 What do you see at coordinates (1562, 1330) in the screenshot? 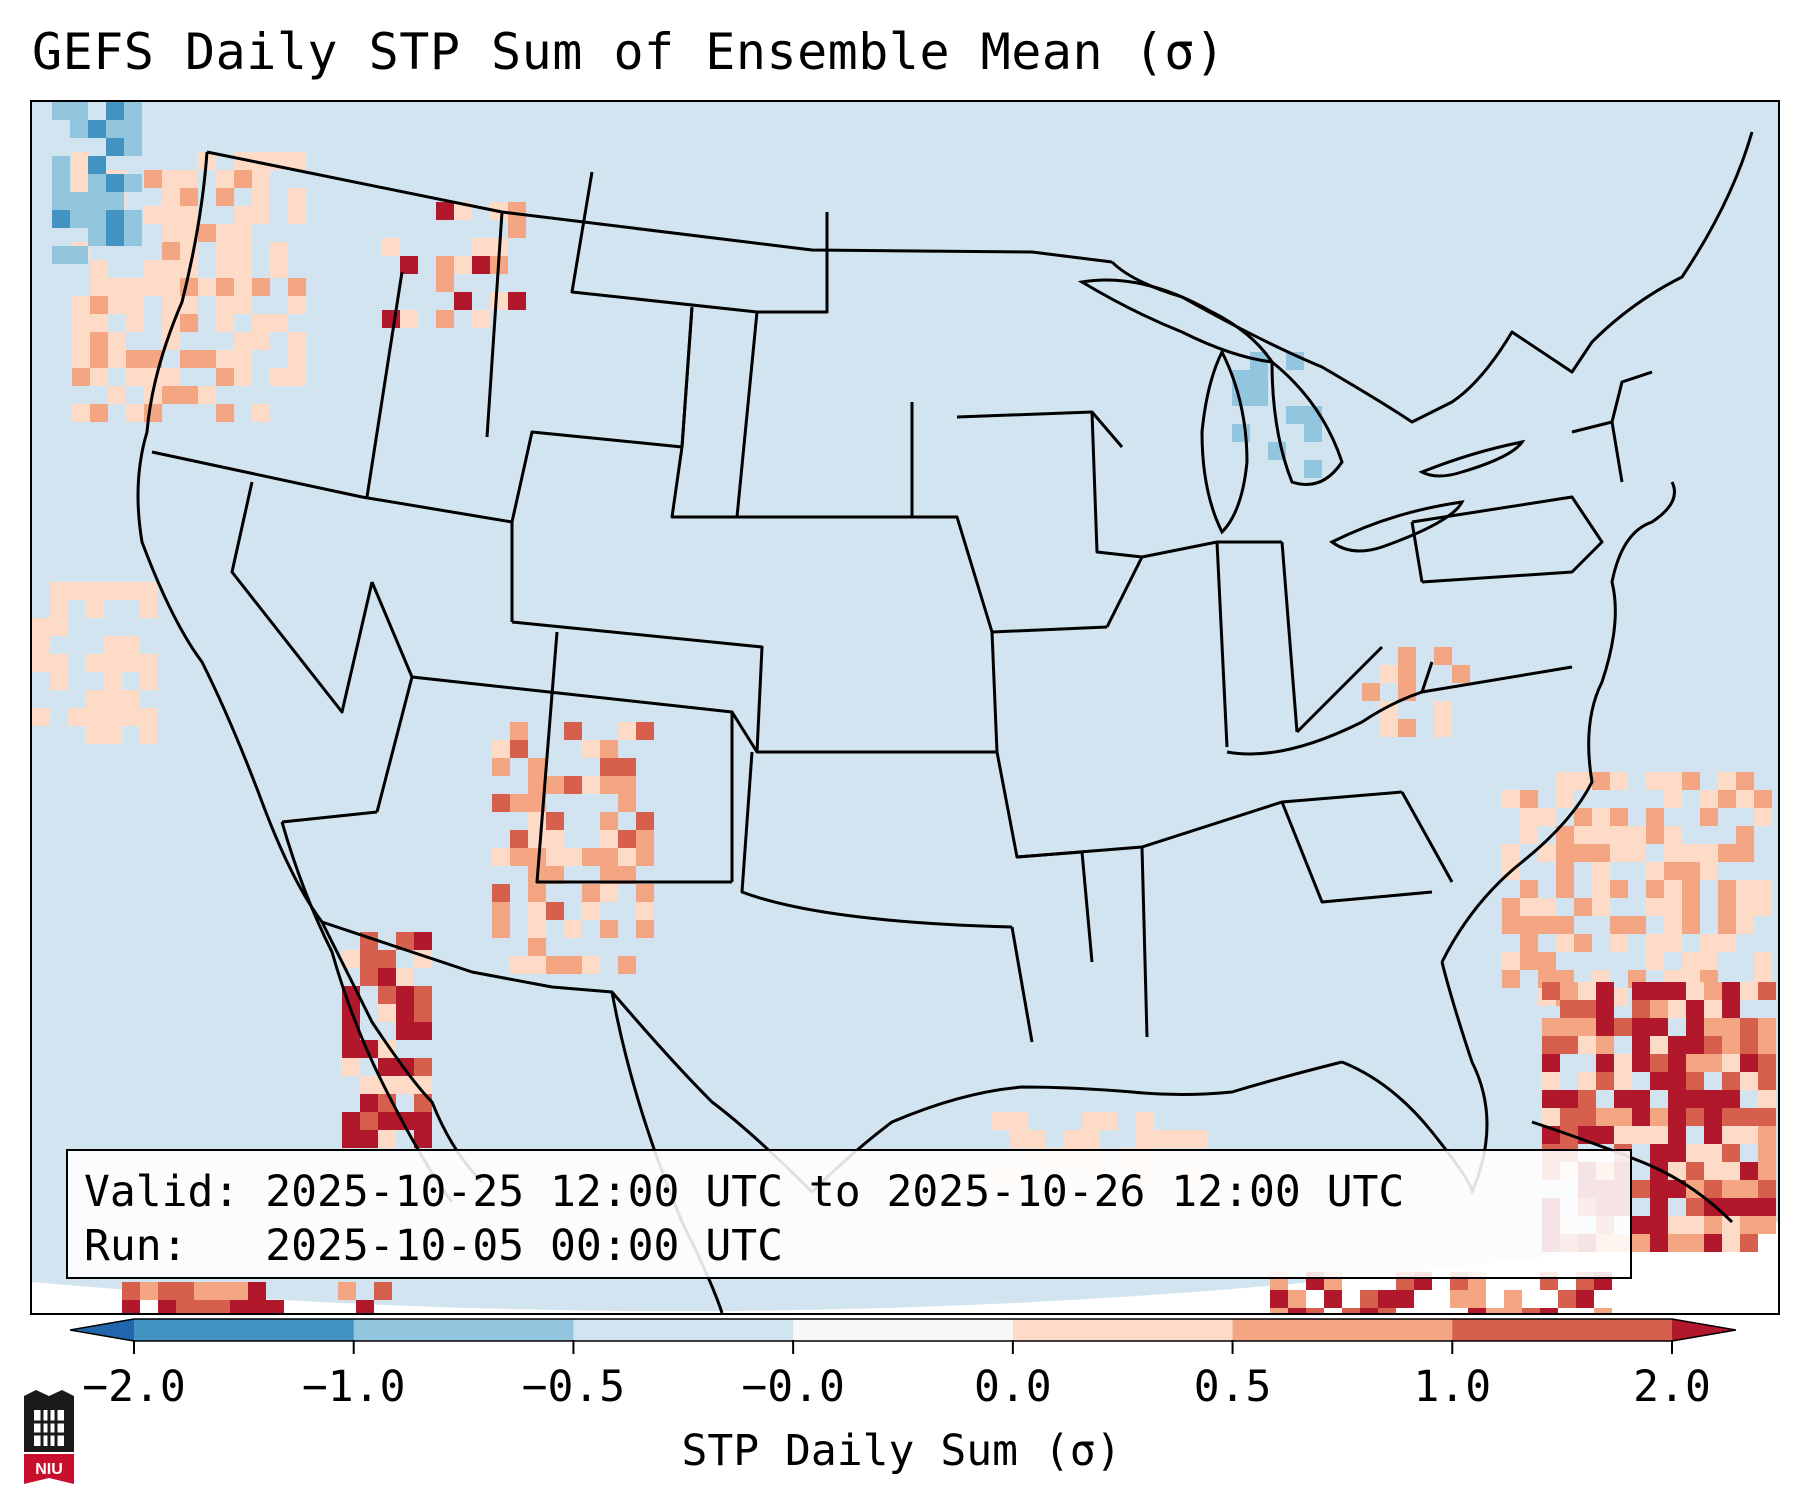
I see `colorbar-bin` at bounding box center [1562, 1330].